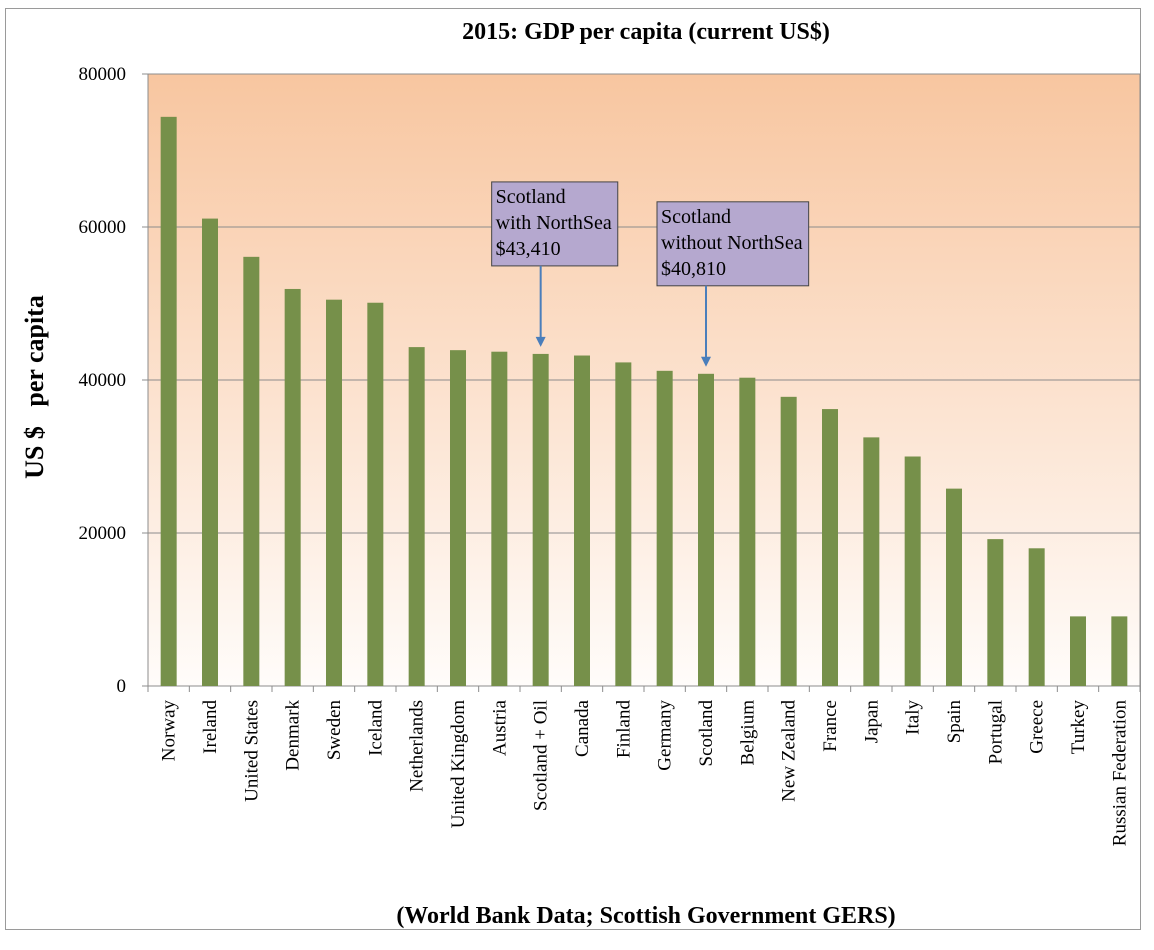  Describe the element at coordinates (582, 728) in the screenshot. I see `x-category-label: Canada` at that location.